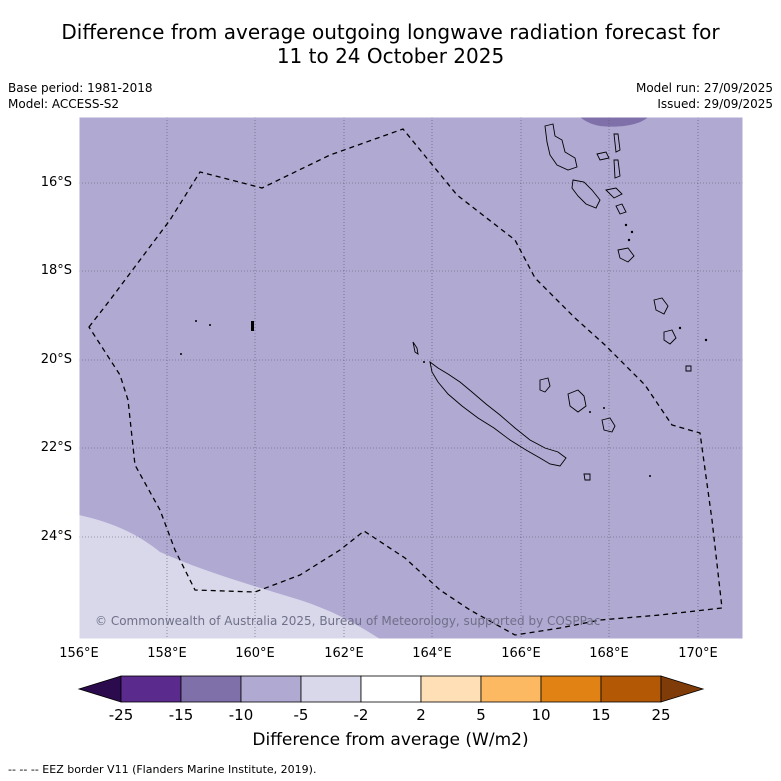 The height and width of the screenshot is (781, 781). Describe the element at coordinates (682, 689) in the screenshot. I see `colorbar-extend-high` at that location.